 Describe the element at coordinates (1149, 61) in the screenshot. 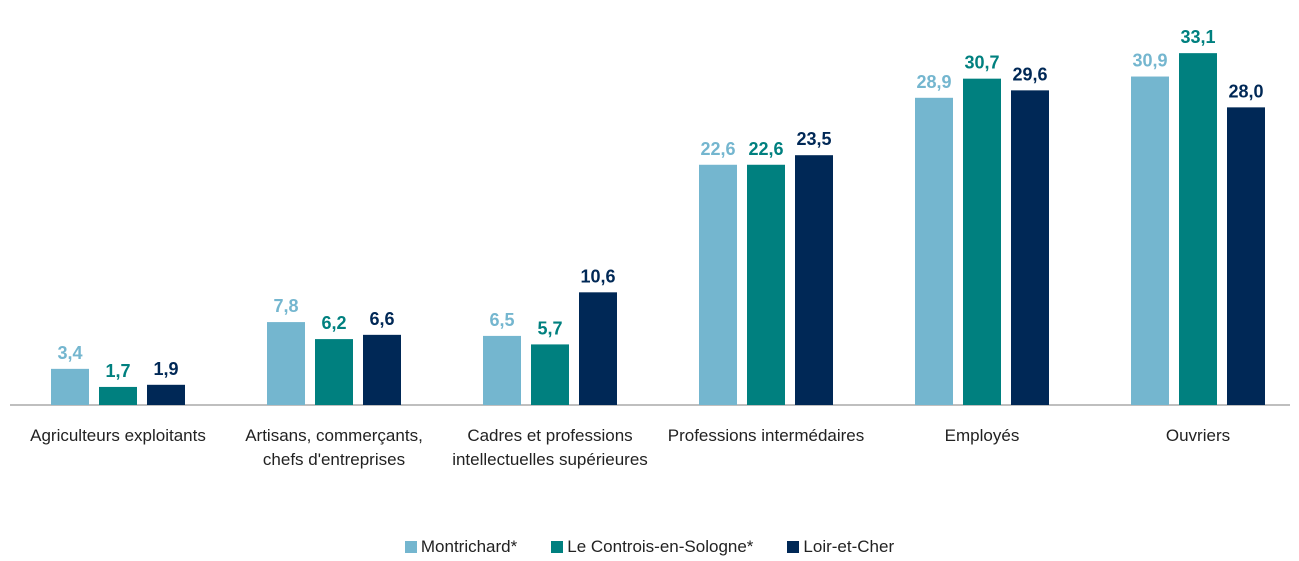

I see `data-label: 30,9` at that location.